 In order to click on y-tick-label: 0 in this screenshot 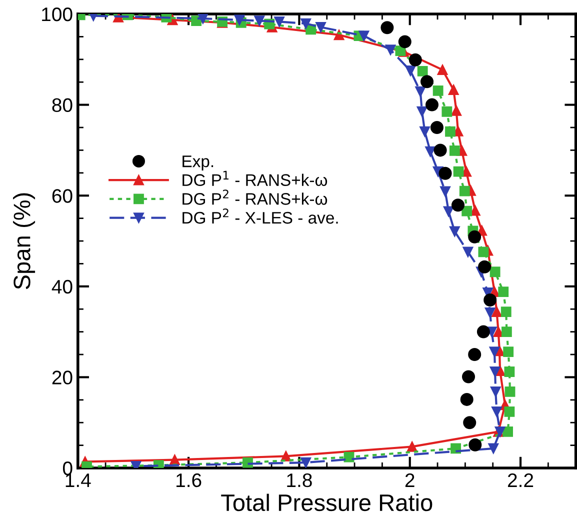, I will do `click(67, 468)`.